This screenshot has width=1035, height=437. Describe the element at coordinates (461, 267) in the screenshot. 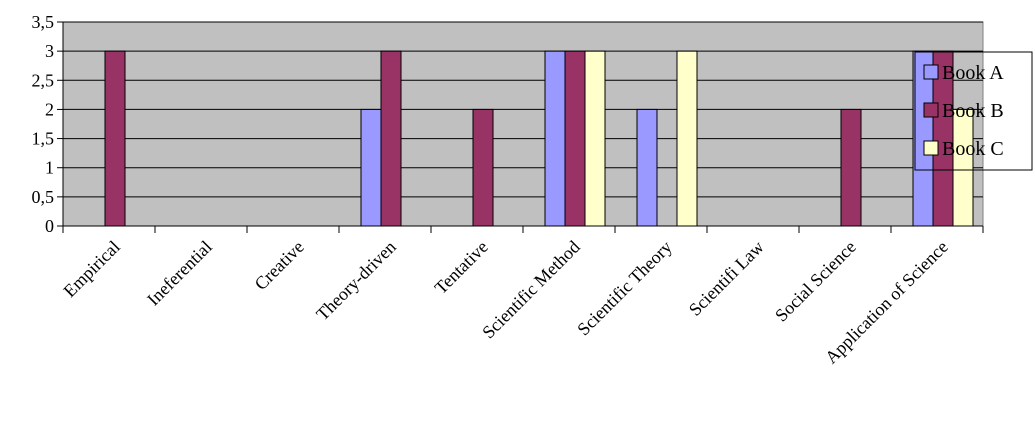

I see `x-tick-label: Tentative` at that location.